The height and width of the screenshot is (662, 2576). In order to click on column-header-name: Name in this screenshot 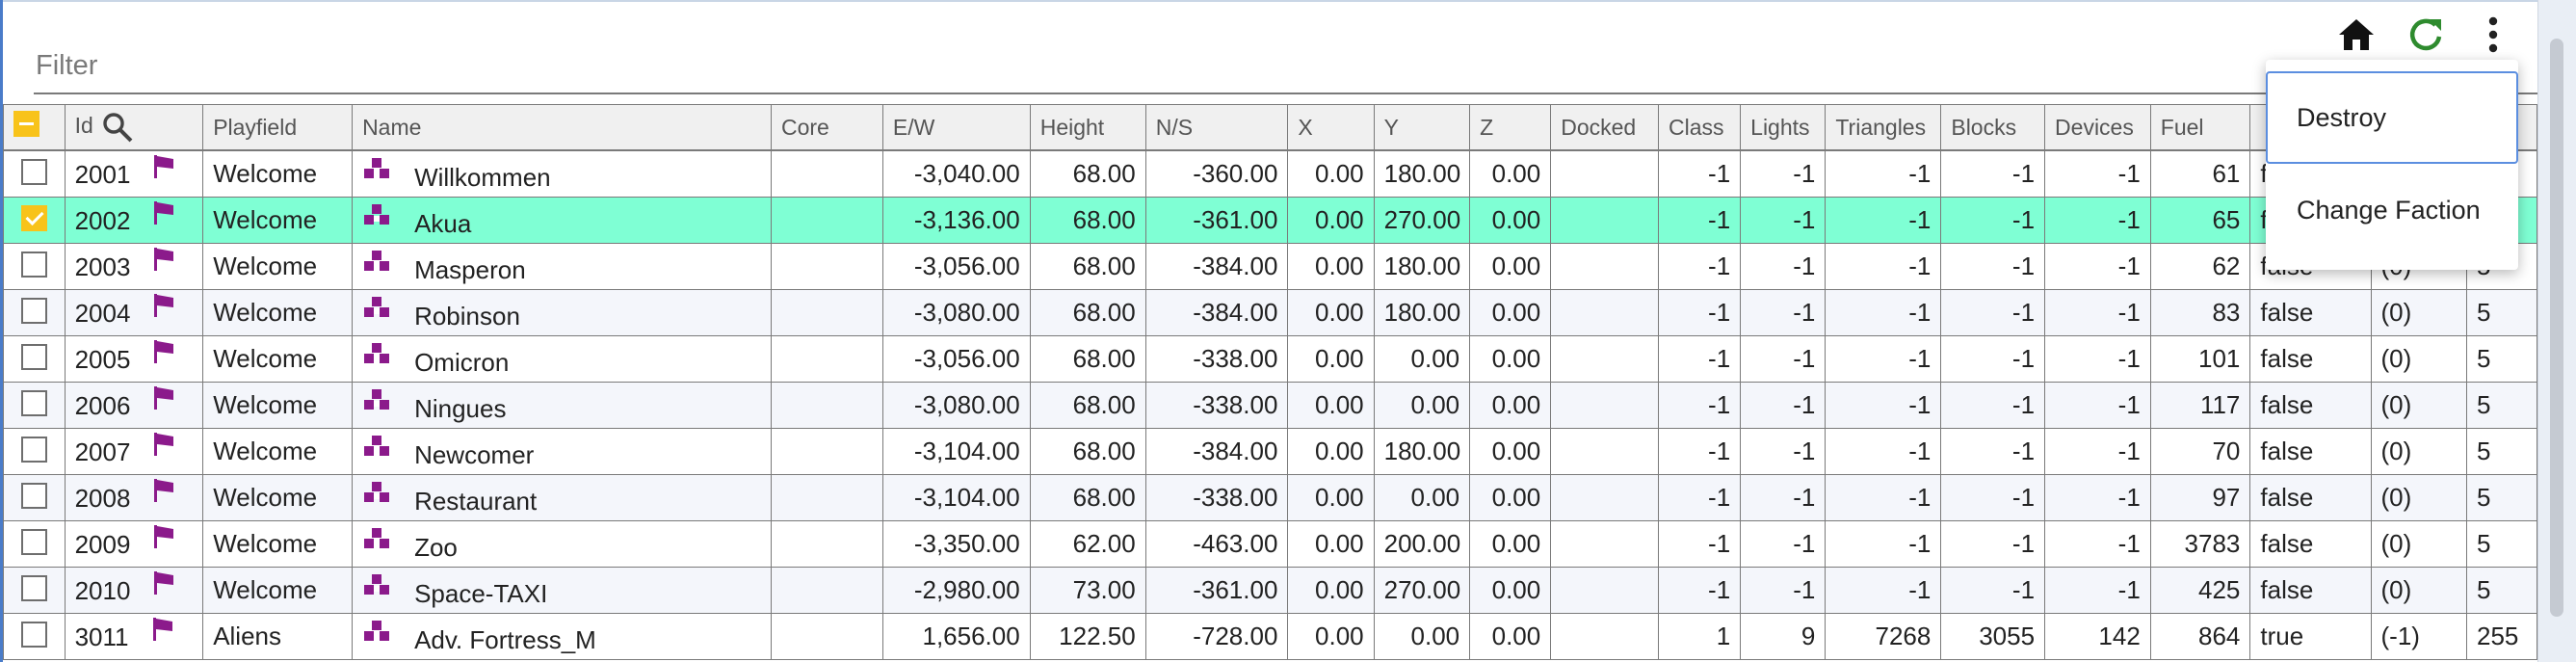, I will do `click(562, 127)`.